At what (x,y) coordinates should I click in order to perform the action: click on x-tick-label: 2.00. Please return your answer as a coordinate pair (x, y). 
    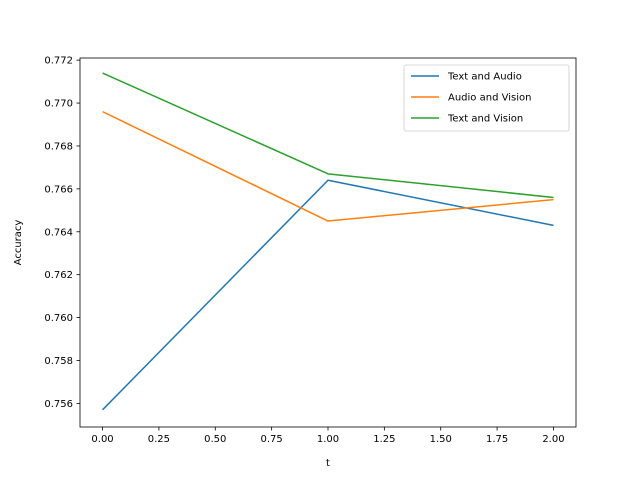
    Looking at the image, I should click on (553, 439).